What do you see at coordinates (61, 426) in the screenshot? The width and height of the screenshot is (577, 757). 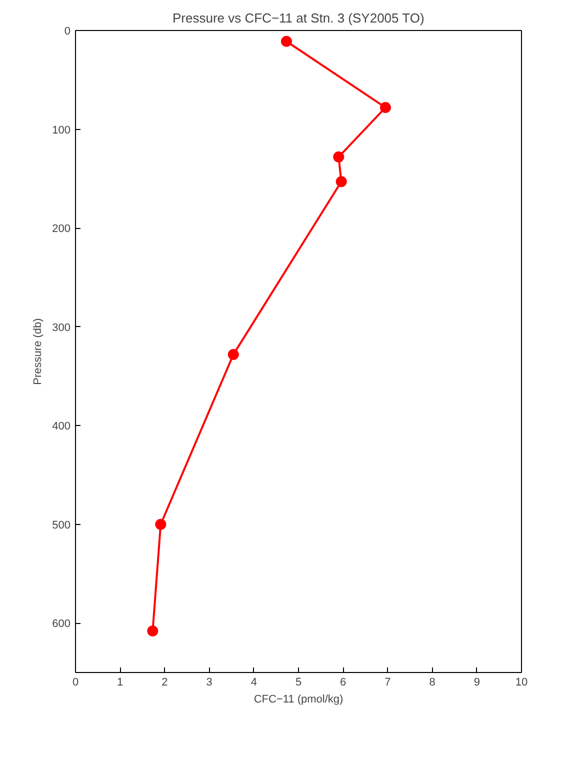 I see `y-tick-label: 400` at bounding box center [61, 426].